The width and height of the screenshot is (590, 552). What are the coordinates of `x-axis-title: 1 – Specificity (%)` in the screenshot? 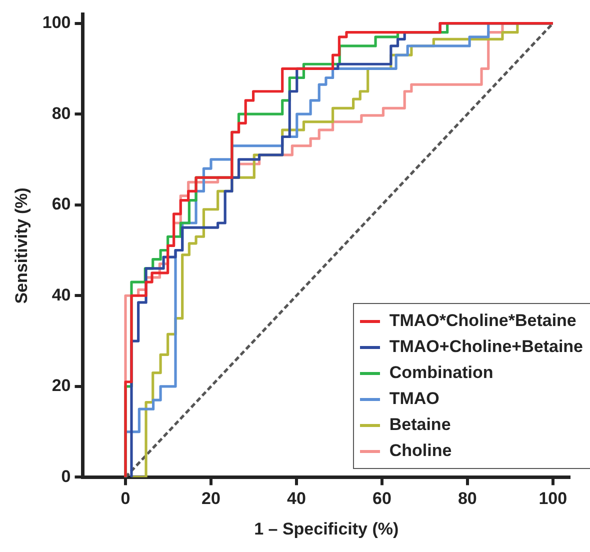 It's located at (326, 528).